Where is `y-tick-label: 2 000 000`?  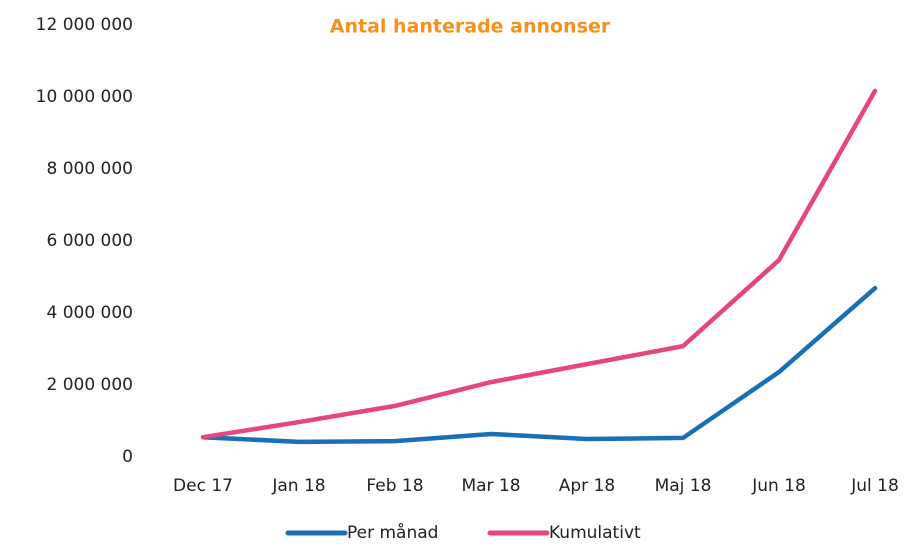
y-tick-label: 2 000 000 is located at coordinates (89, 385).